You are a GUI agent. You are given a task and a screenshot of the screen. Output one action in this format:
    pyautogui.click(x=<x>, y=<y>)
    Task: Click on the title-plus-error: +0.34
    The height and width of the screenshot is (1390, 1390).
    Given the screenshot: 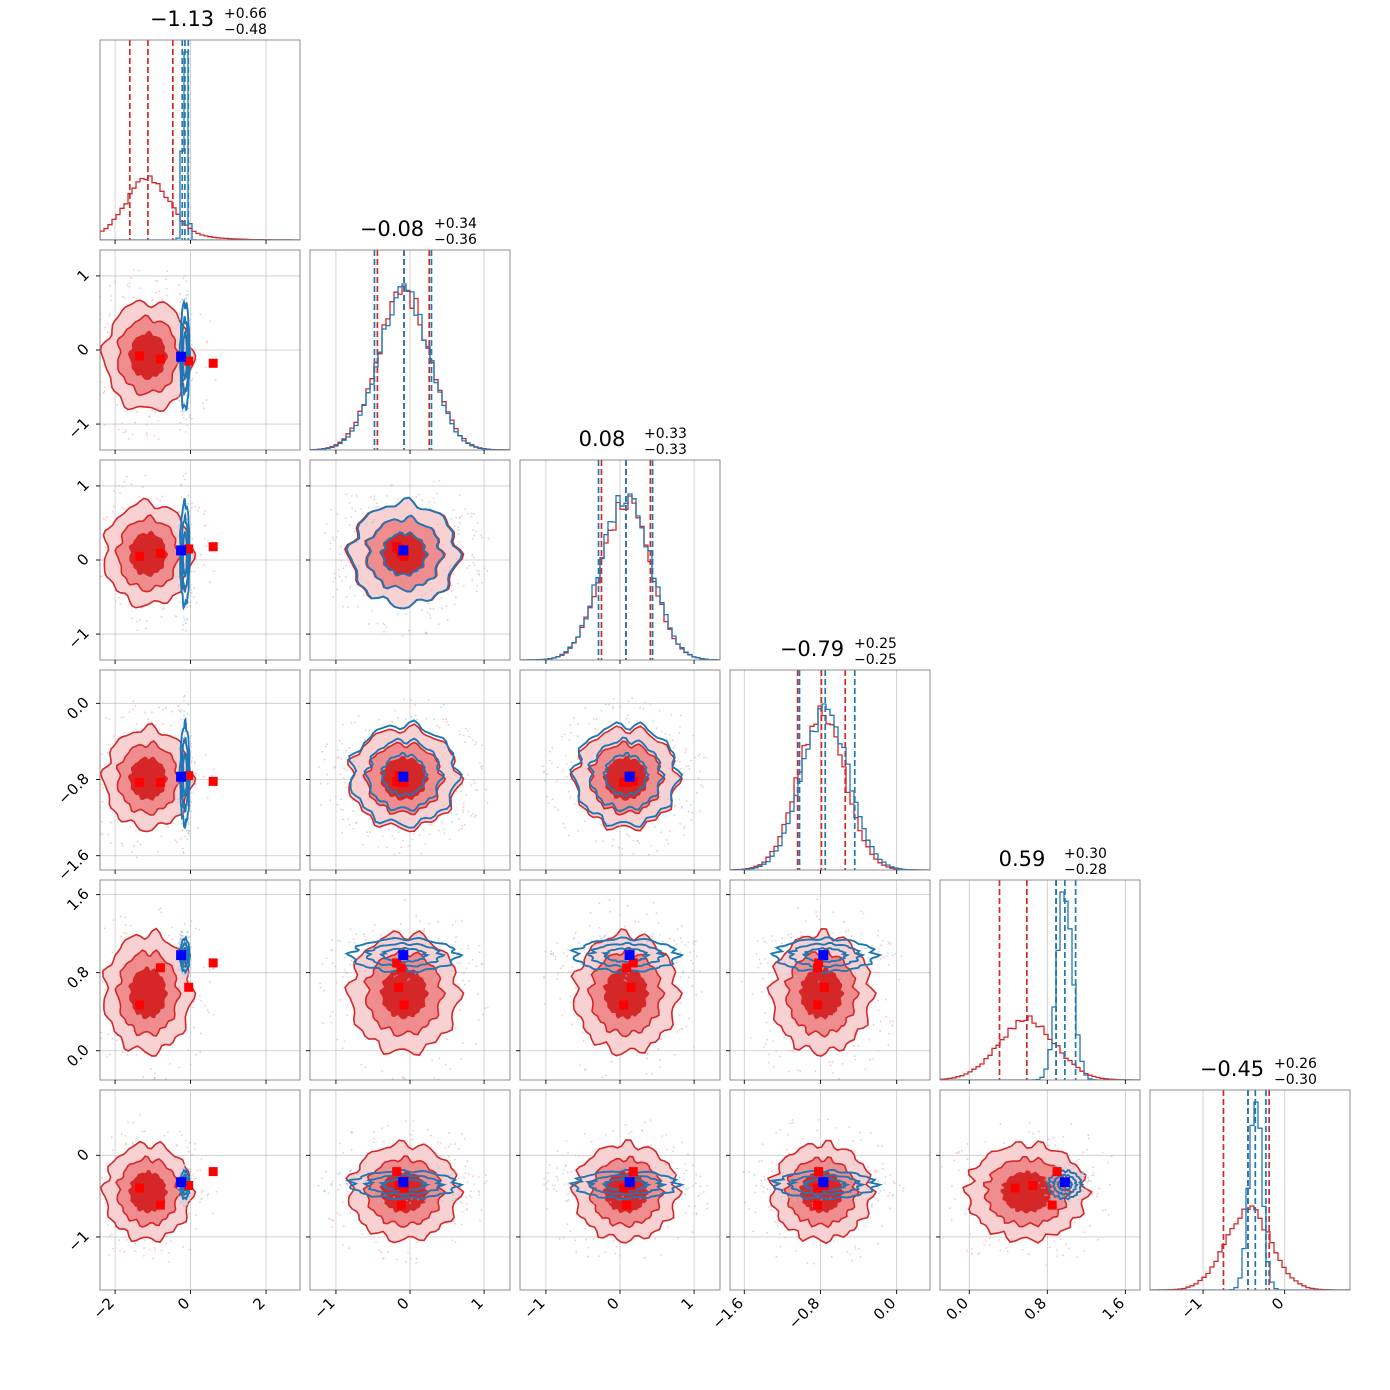 What is the action you would take?
    pyautogui.click(x=455, y=224)
    